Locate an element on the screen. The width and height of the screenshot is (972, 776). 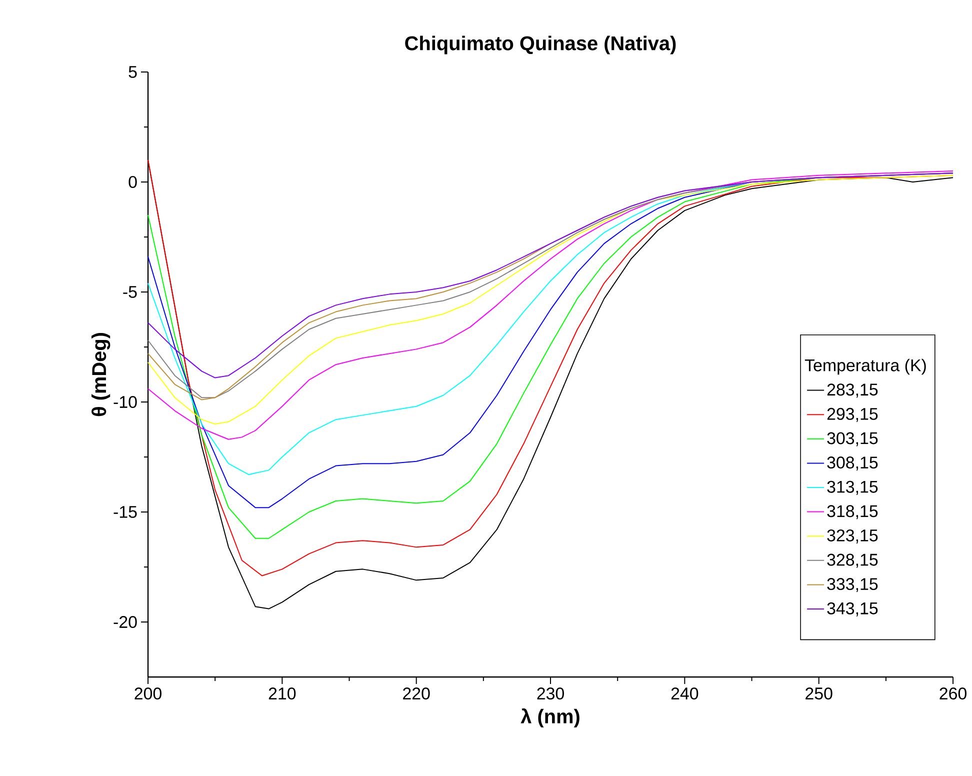
legend-label: 333,15 is located at coordinates (852, 585).